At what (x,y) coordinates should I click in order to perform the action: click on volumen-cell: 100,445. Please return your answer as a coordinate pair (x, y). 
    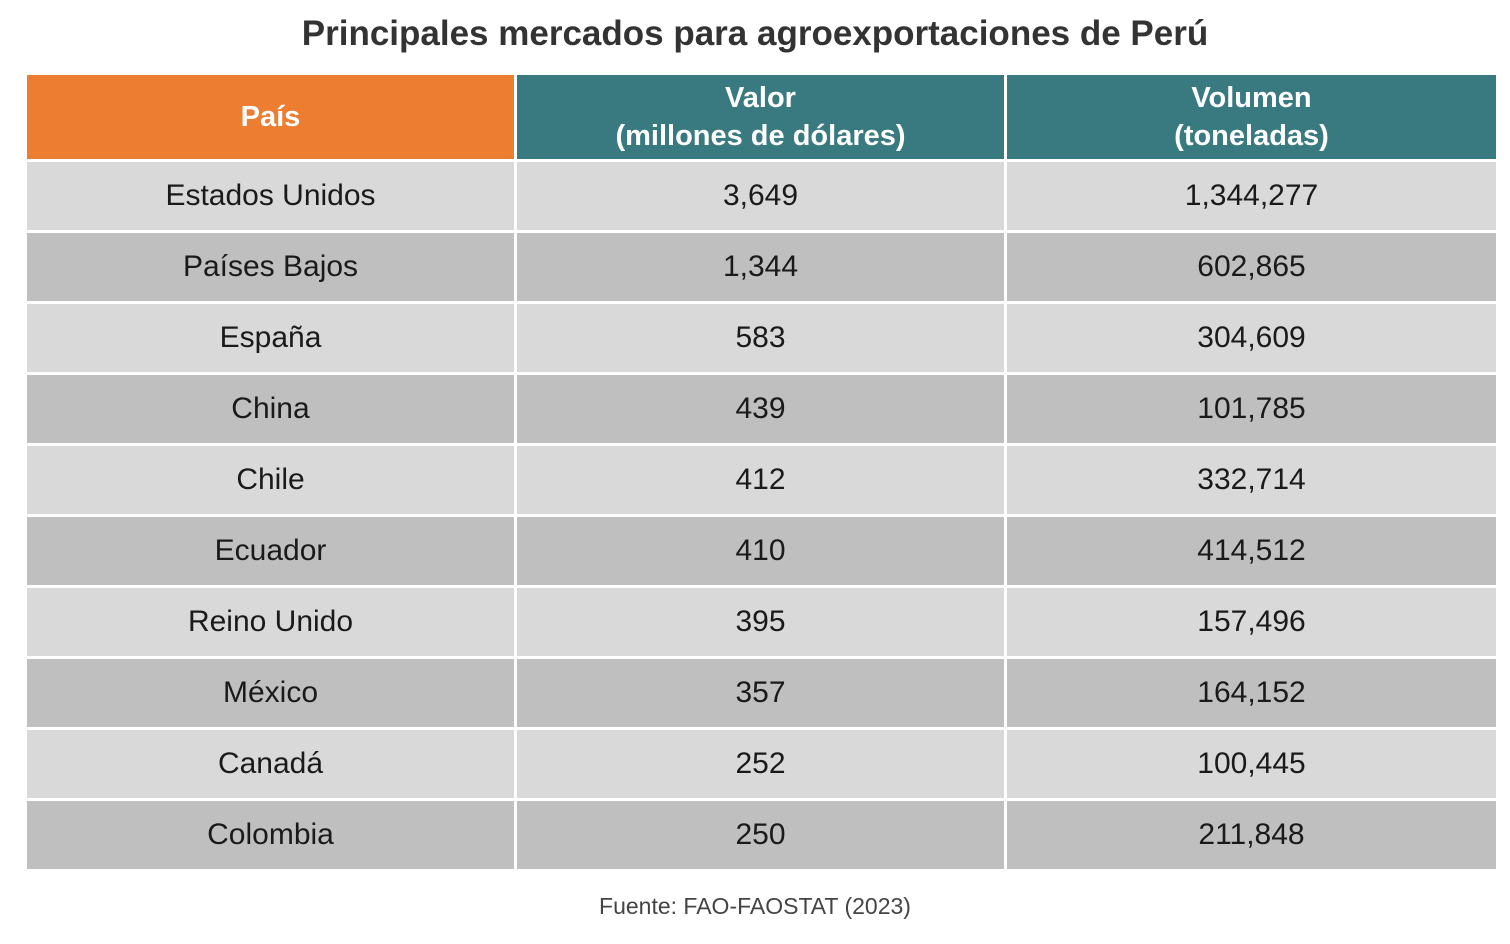
    Looking at the image, I should click on (1251, 764).